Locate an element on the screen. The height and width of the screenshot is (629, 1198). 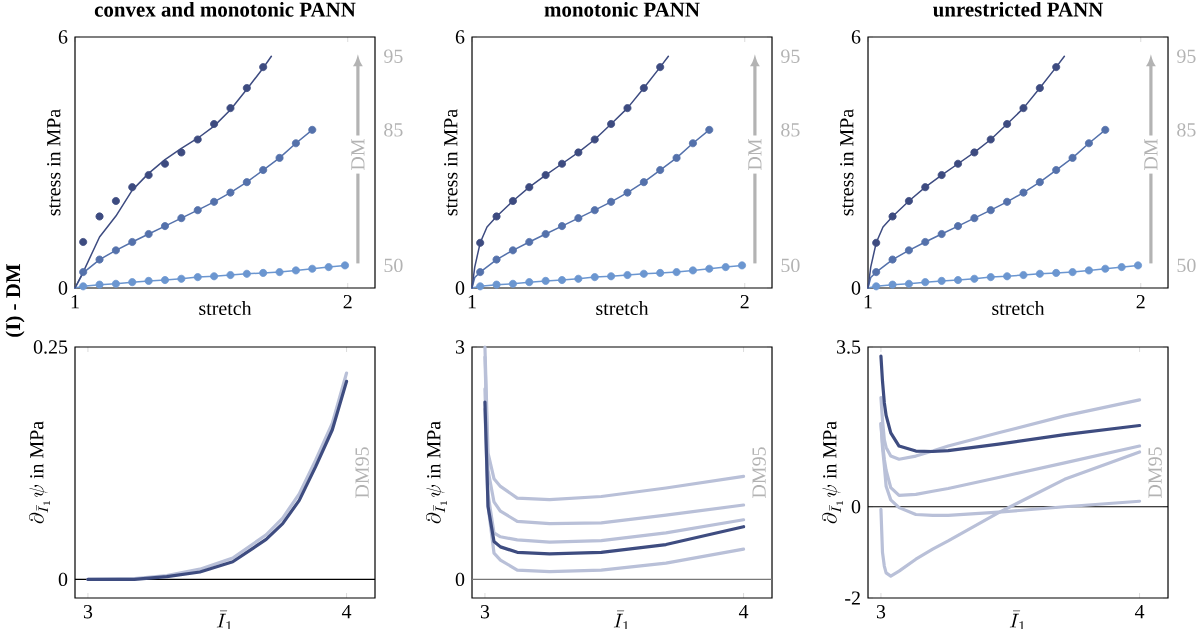
chart-title: convex and monotonic PANN is located at coordinates (225, 9).